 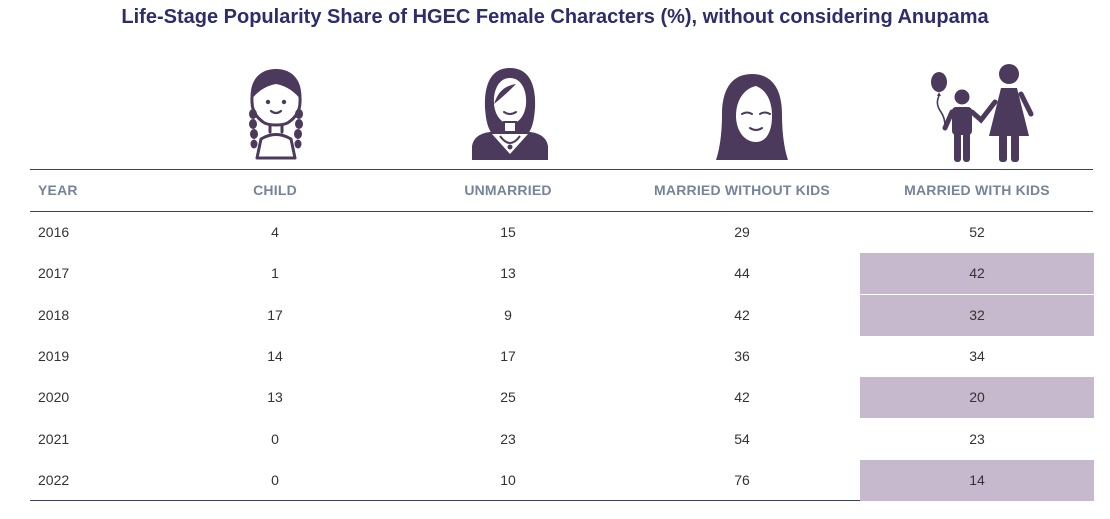 What do you see at coordinates (977, 315) in the screenshot?
I see `cell-married-with-kids-2018: 32` at bounding box center [977, 315].